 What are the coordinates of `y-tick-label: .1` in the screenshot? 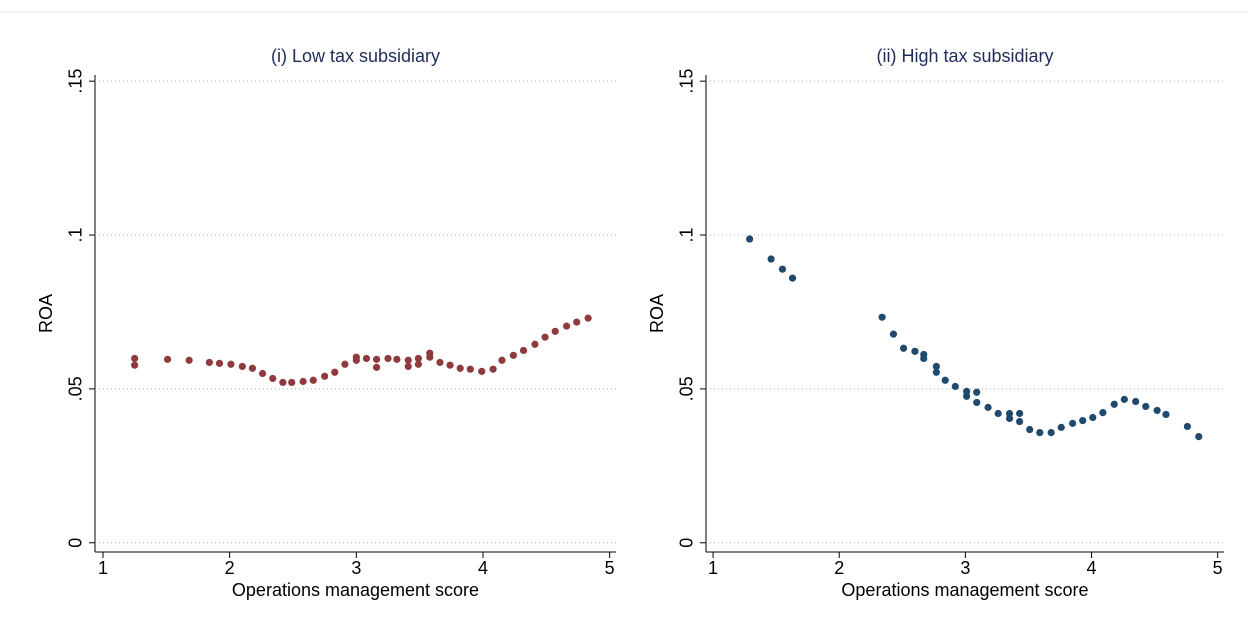 It's located at (76, 235).